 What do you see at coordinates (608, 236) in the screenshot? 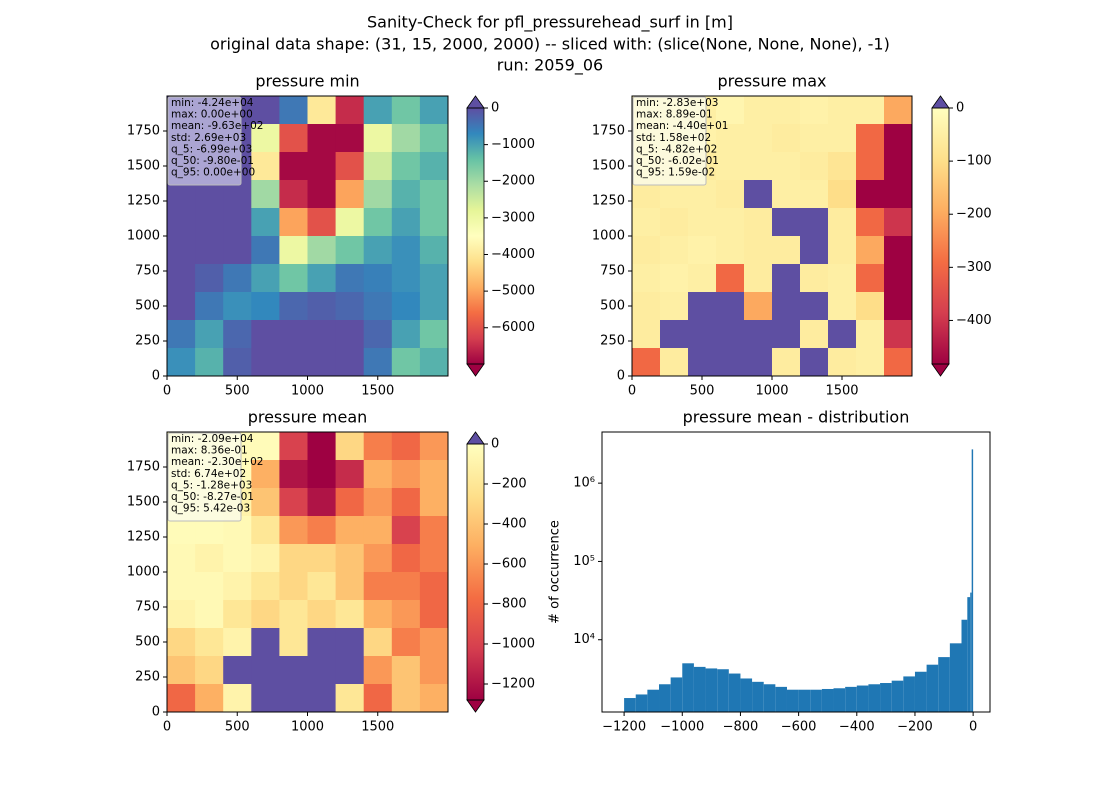
I see `y-tick-label: 1000` at bounding box center [608, 236].